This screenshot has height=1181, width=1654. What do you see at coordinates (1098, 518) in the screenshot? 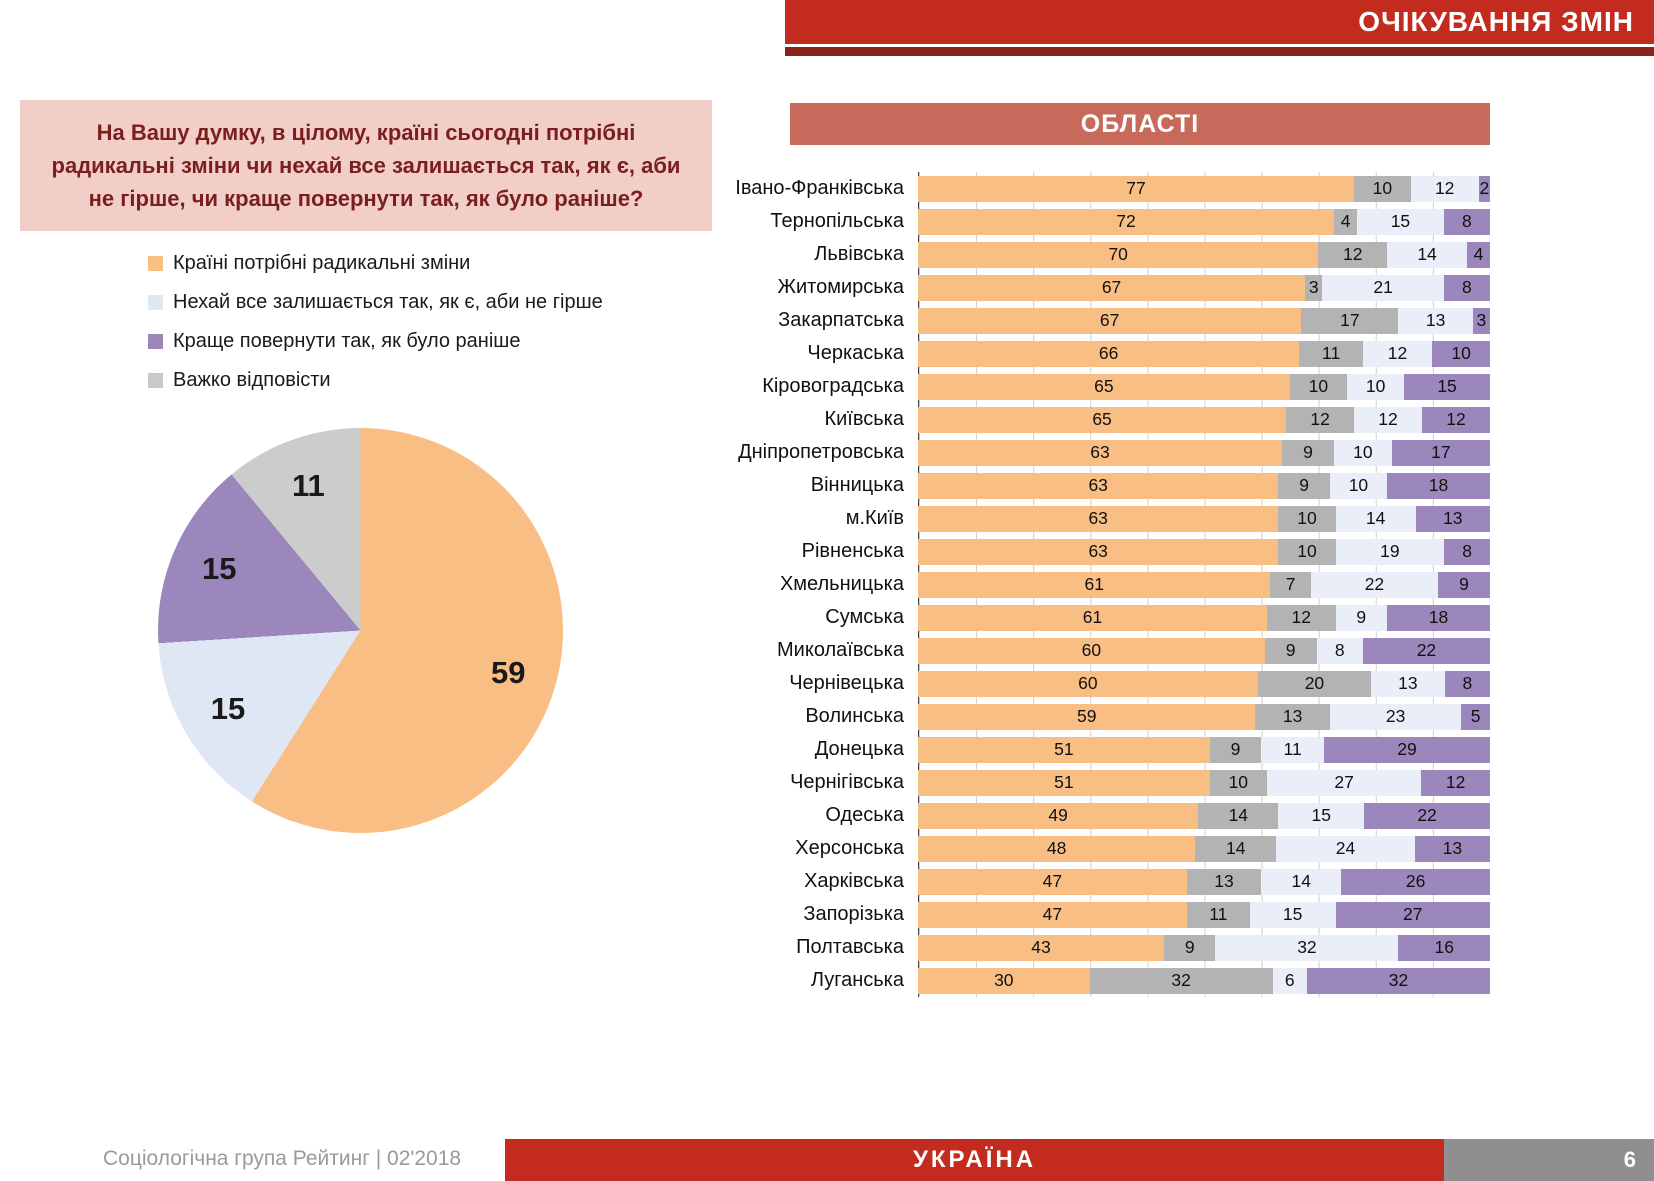
I see `bar-segment-radical: 63` at bounding box center [1098, 518].